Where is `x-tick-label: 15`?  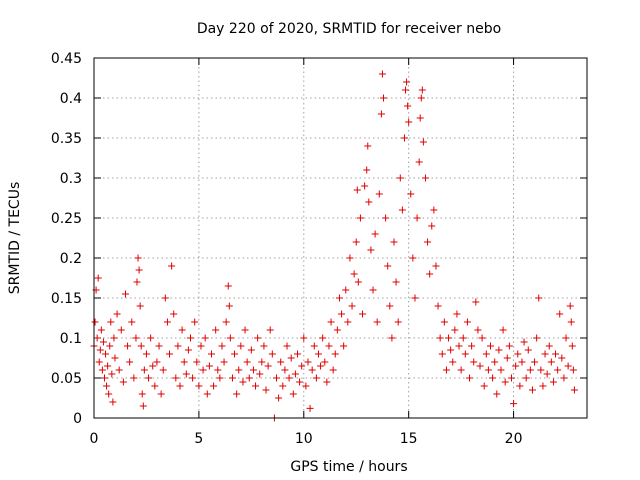
x-tick-label: 15 is located at coordinates (409, 439).